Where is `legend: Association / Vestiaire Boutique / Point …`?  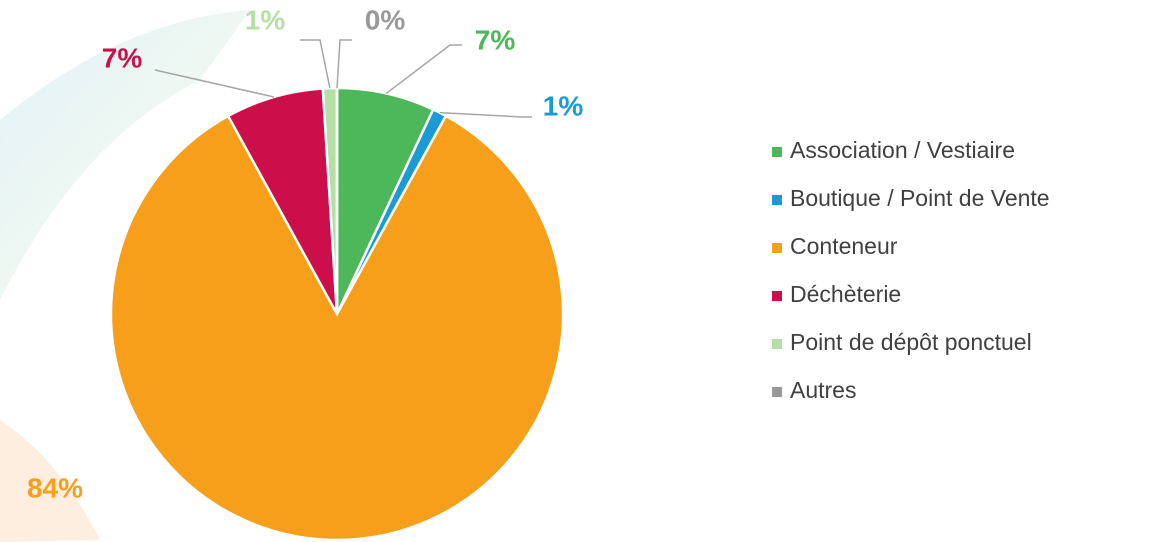 legend: Association / Vestiaire Boutique / Point … is located at coordinates (911, 270).